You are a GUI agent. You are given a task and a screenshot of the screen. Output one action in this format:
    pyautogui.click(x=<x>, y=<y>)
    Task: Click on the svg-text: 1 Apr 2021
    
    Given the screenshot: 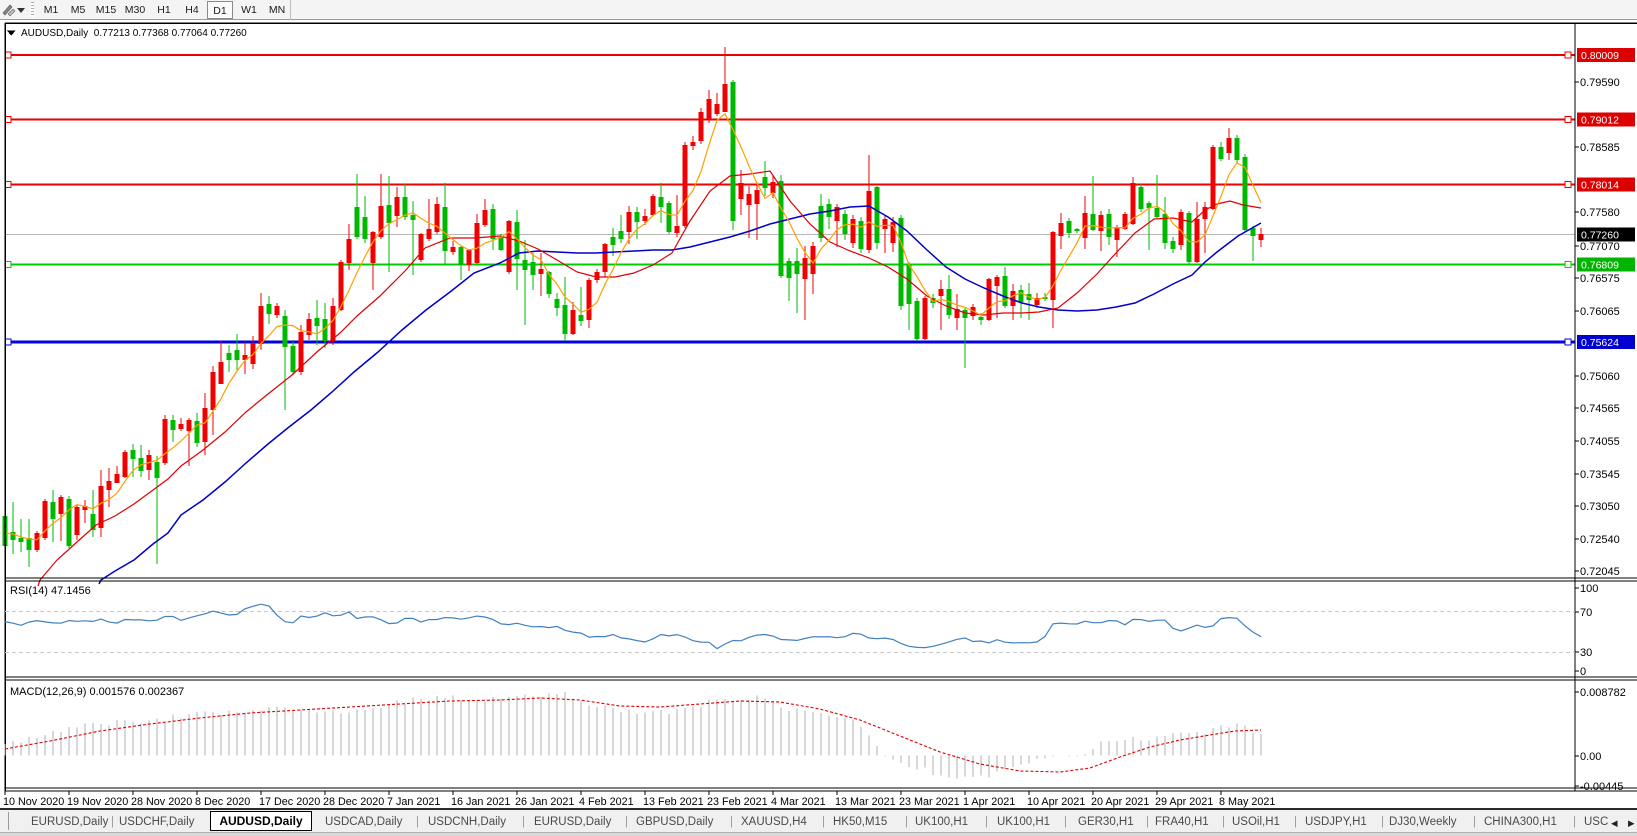 What is the action you would take?
    pyautogui.click(x=989, y=802)
    